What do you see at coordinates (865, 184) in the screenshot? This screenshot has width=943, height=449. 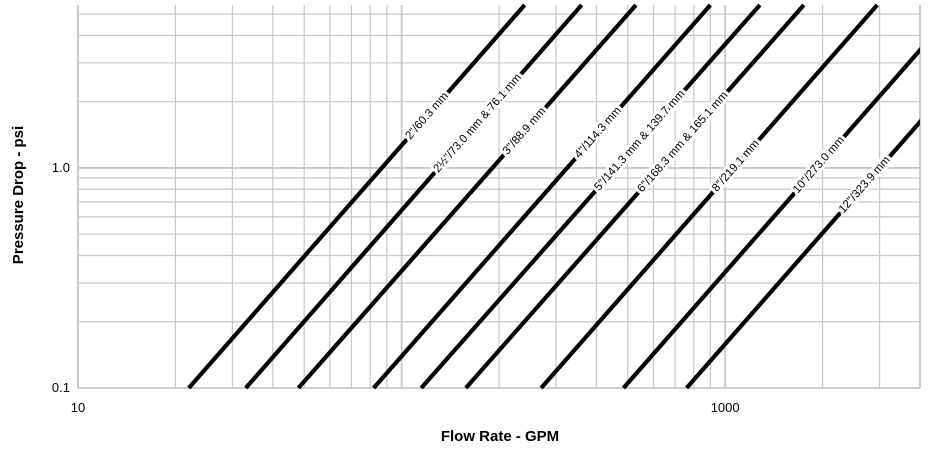 I see `series-label-8: 12"/323.9 mm` at bounding box center [865, 184].